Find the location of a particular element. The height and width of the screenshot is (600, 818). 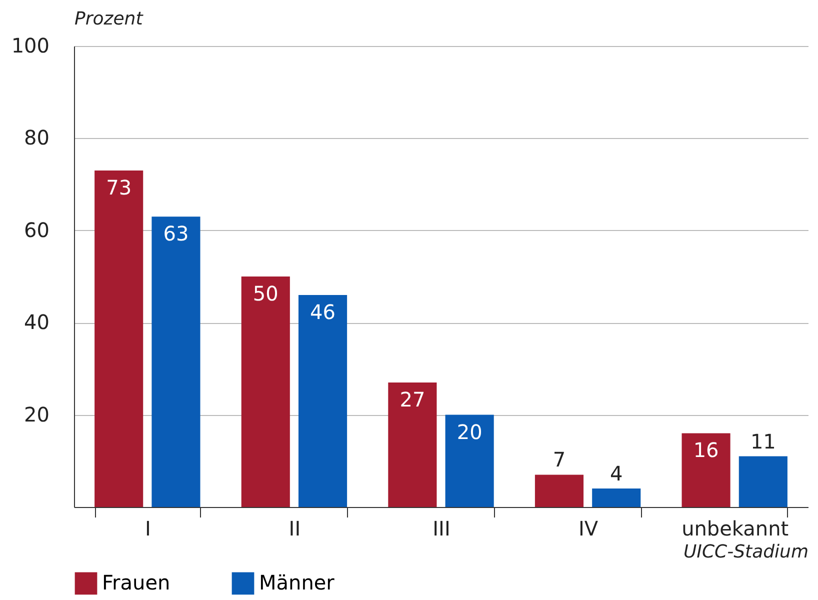

data-label: 20 is located at coordinates (469, 432).